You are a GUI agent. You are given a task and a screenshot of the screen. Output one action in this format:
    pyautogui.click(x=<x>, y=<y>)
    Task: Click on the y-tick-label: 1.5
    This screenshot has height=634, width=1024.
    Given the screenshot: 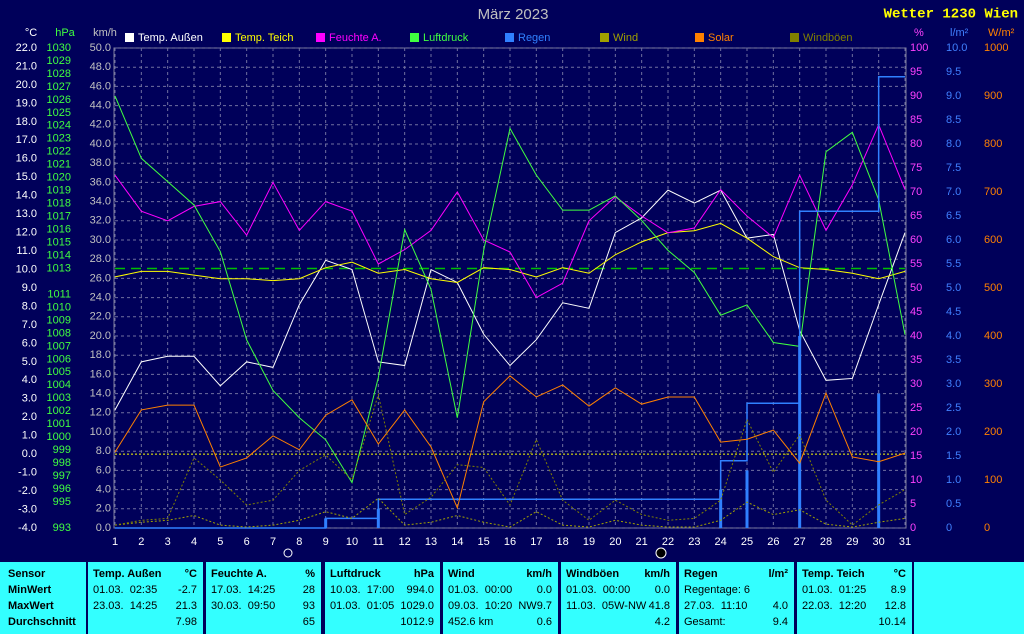 What is the action you would take?
    pyautogui.click(x=953, y=456)
    